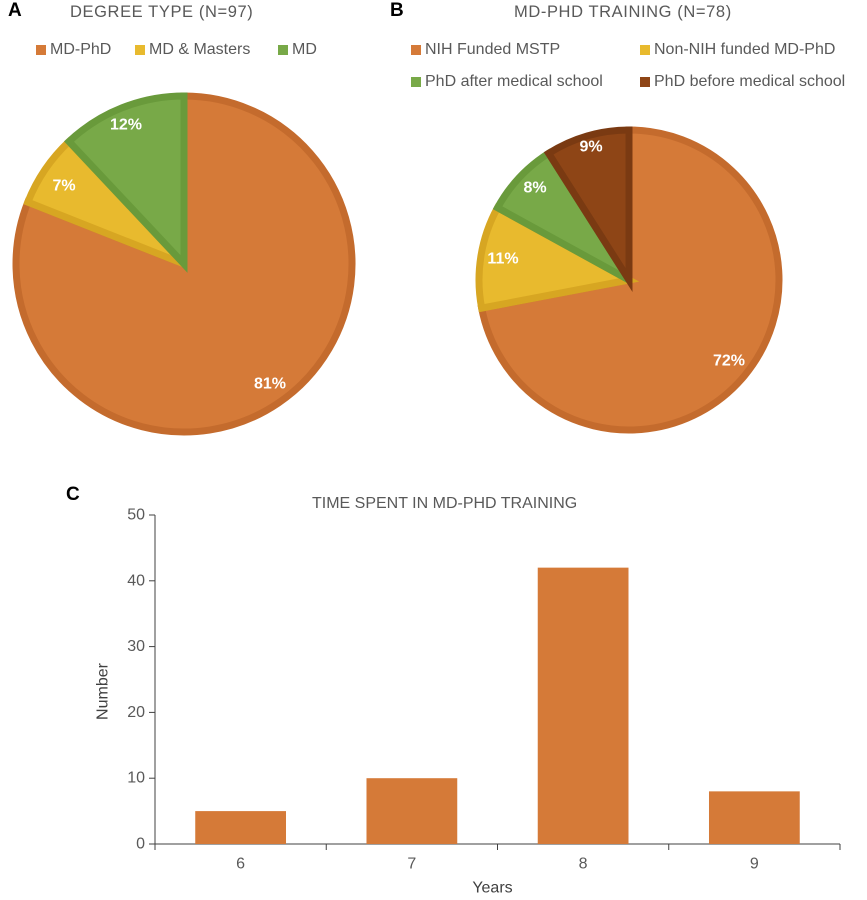  What do you see at coordinates (492, 888) in the screenshot?
I see `x-axis-label: Years` at bounding box center [492, 888].